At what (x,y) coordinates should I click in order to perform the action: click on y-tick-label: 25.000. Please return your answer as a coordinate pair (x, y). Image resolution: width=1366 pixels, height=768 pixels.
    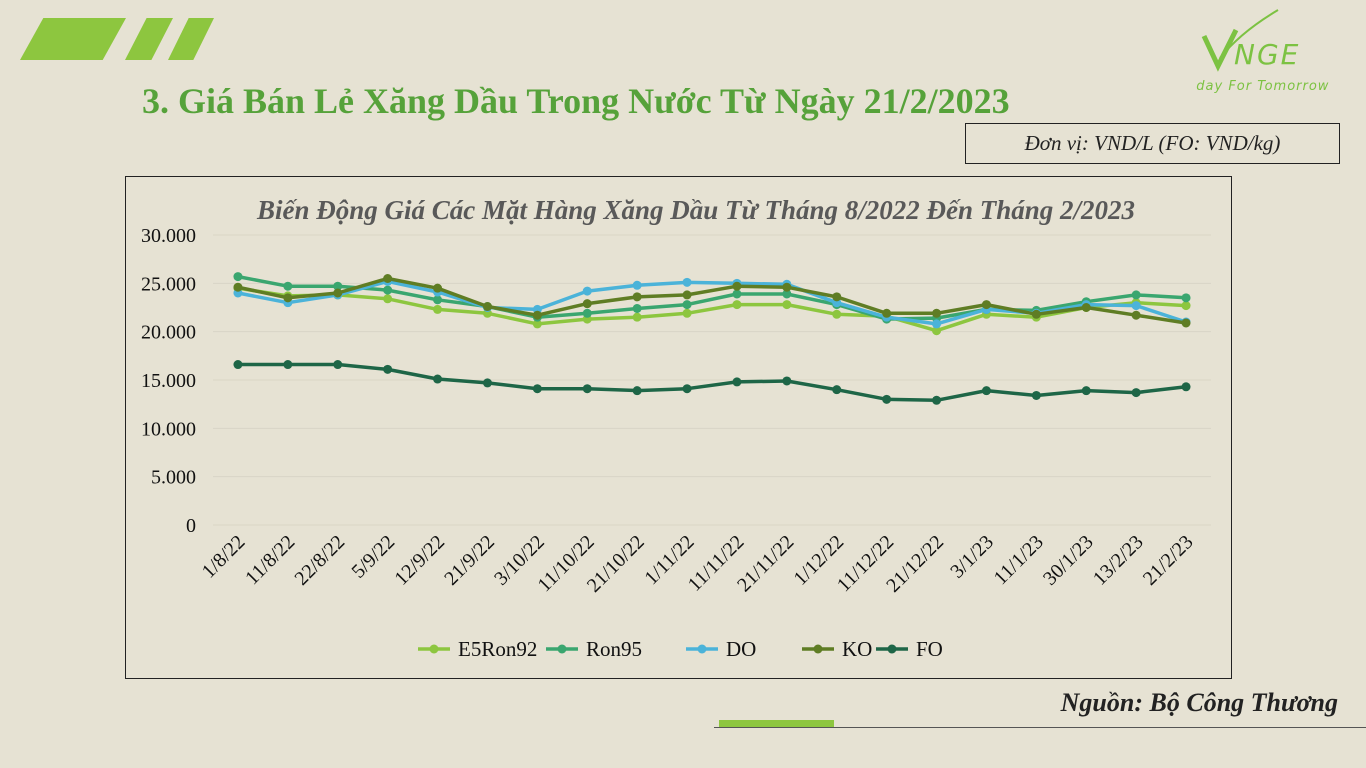
    Looking at the image, I should click on (168, 284).